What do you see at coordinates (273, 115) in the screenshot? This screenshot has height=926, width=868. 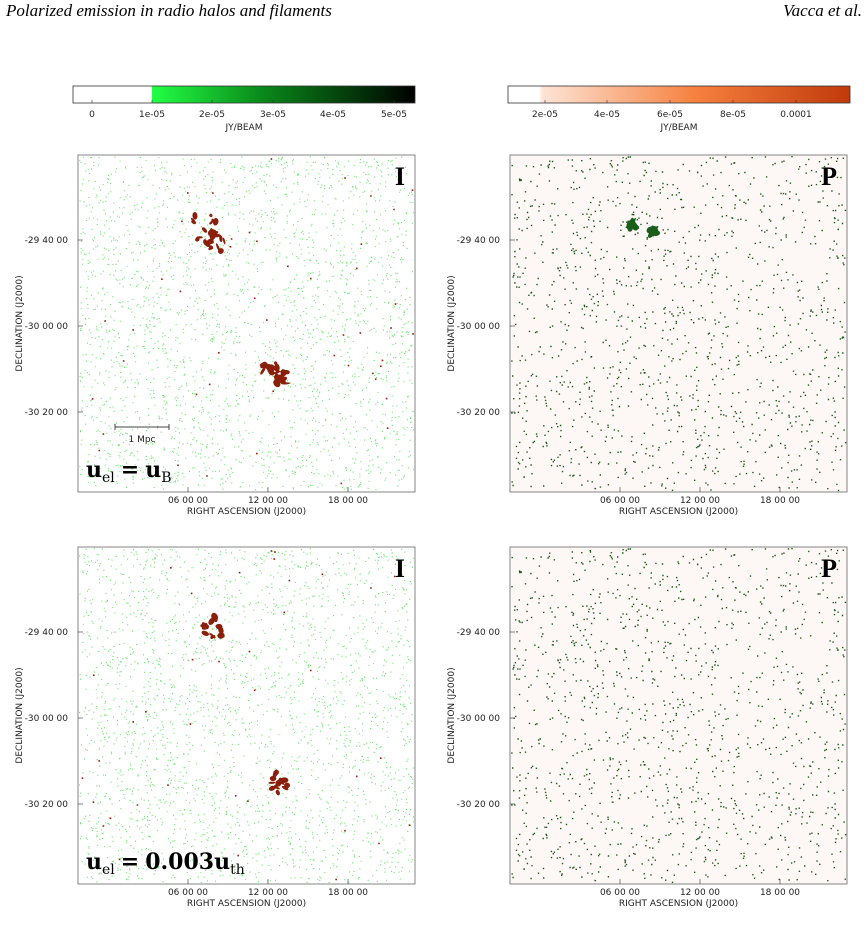 I see `colorbar-tick-label: 3e-05` at bounding box center [273, 115].